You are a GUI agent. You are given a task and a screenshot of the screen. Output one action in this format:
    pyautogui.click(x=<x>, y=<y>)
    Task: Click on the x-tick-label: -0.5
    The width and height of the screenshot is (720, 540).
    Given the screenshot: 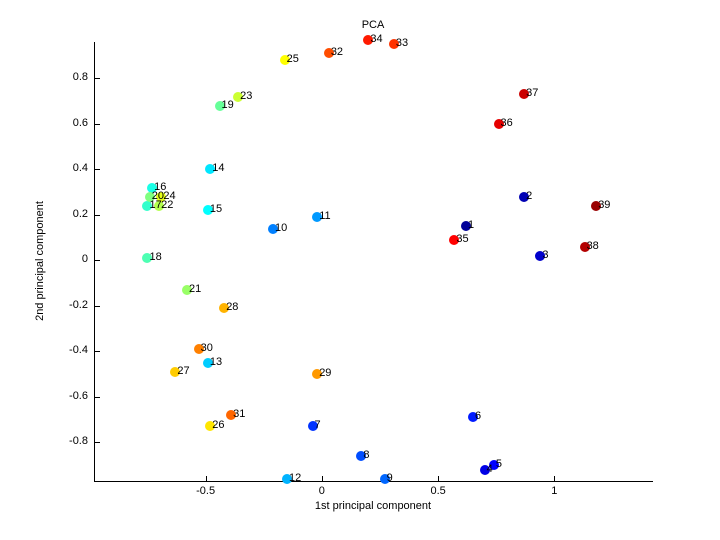 What is the action you would take?
    pyautogui.click(x=206, y=491)
    